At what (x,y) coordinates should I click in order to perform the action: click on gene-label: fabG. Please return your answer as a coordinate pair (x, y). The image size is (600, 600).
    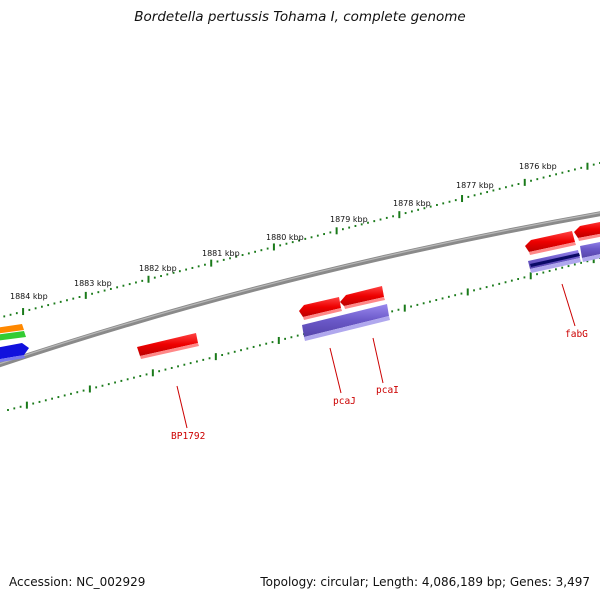
    Looking at the image, I should click on (576, 334).